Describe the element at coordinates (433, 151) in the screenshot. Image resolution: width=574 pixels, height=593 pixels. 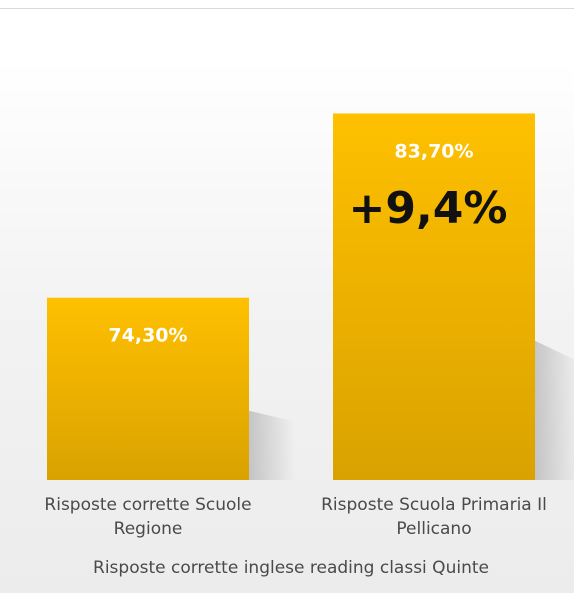
I see `data-label-2: 83,70%` at that location.